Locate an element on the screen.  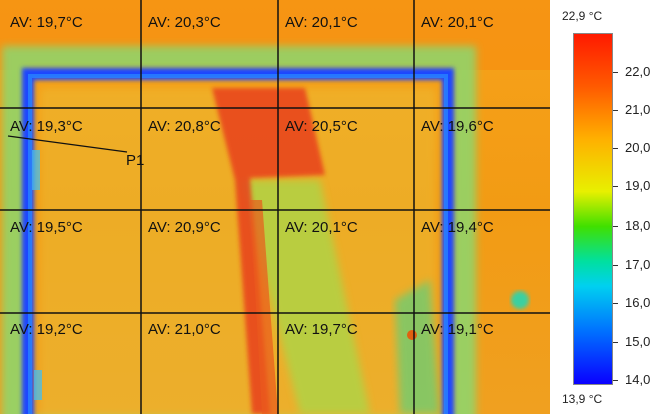
cell-label: AV: 19,3°C is located at coordinates (46, 126).